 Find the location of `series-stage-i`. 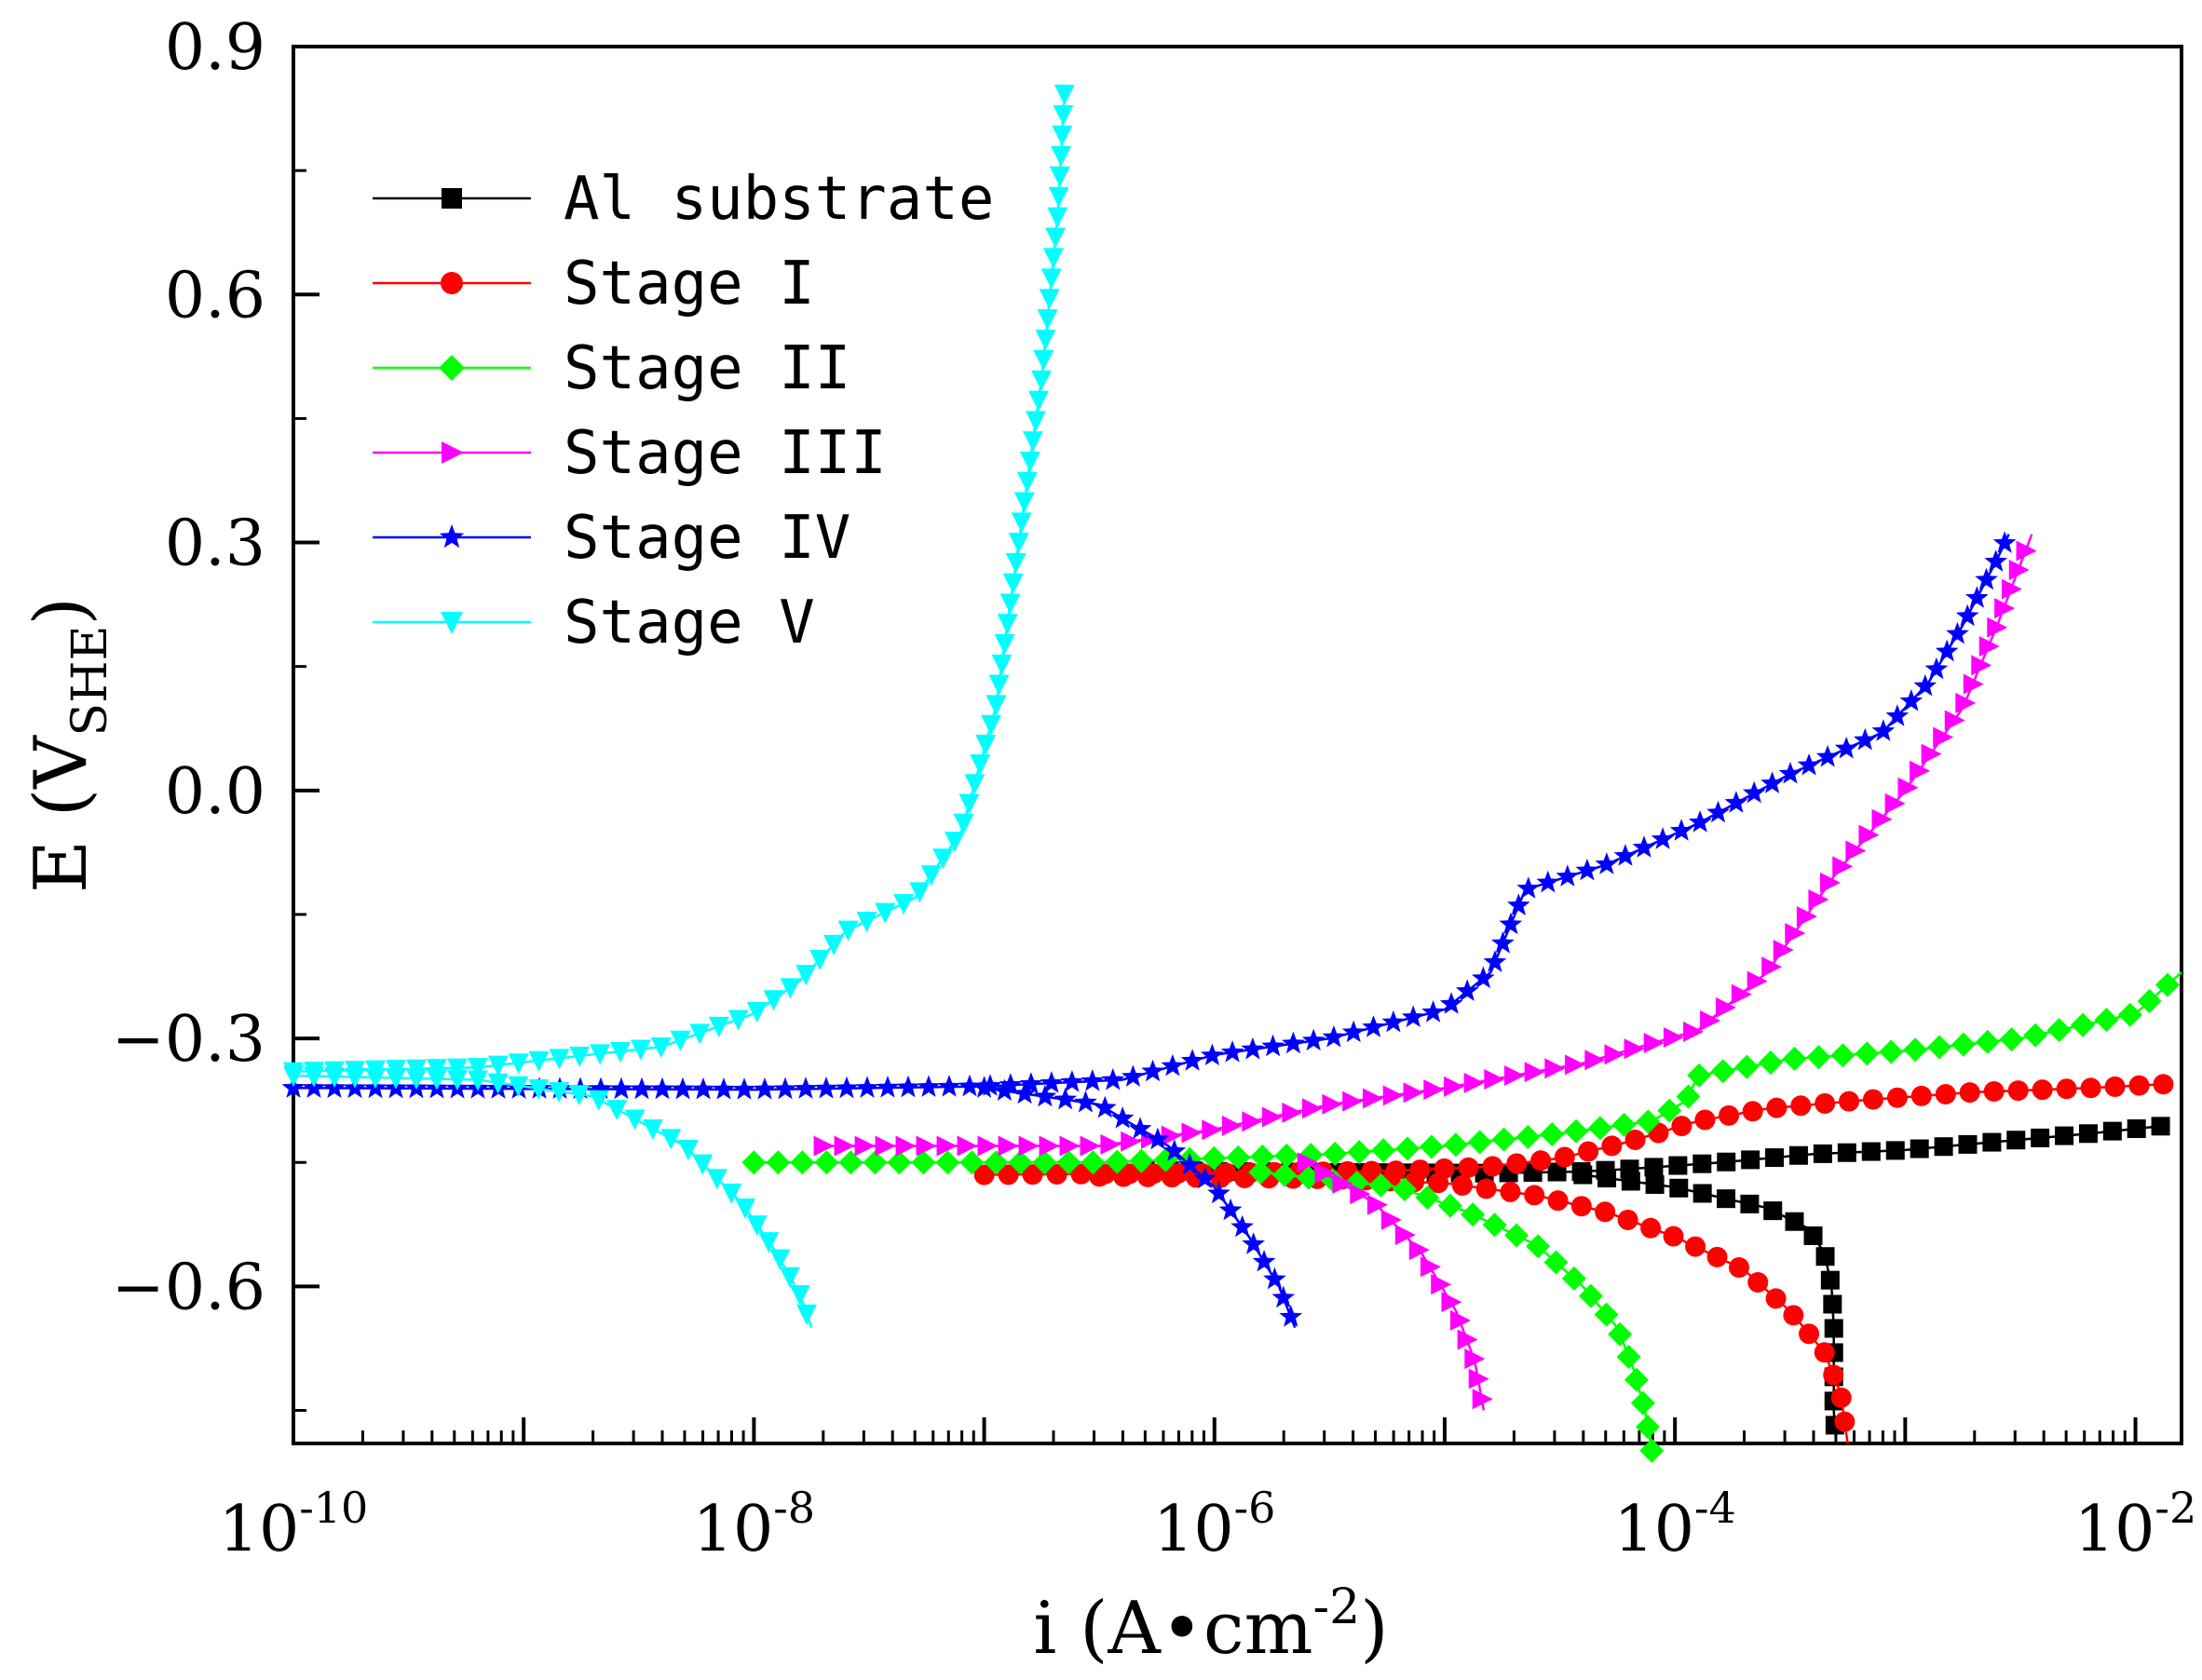

series-stage-i is located at coordinates (1573, 1259).